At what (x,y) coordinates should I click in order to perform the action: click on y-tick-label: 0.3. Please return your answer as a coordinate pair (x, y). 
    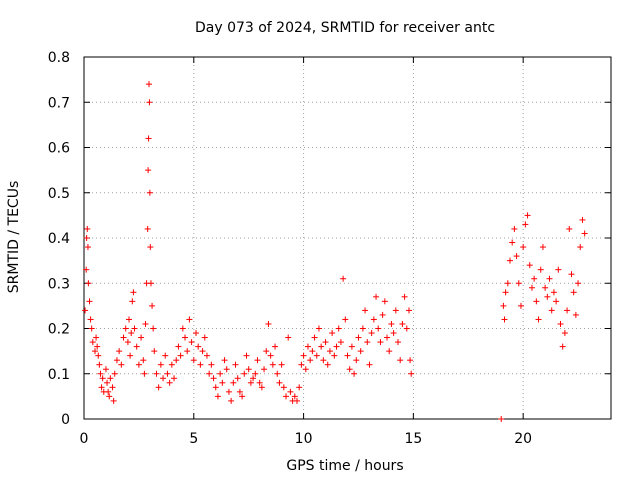
    Looking at the image, I should click on (59, 284).